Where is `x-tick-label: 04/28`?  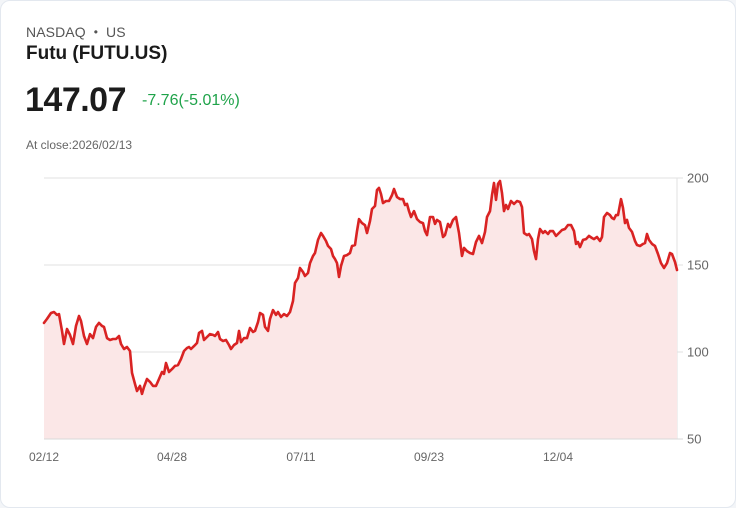
x-tick-label: 04/28 is located at coordinates (172, 457).